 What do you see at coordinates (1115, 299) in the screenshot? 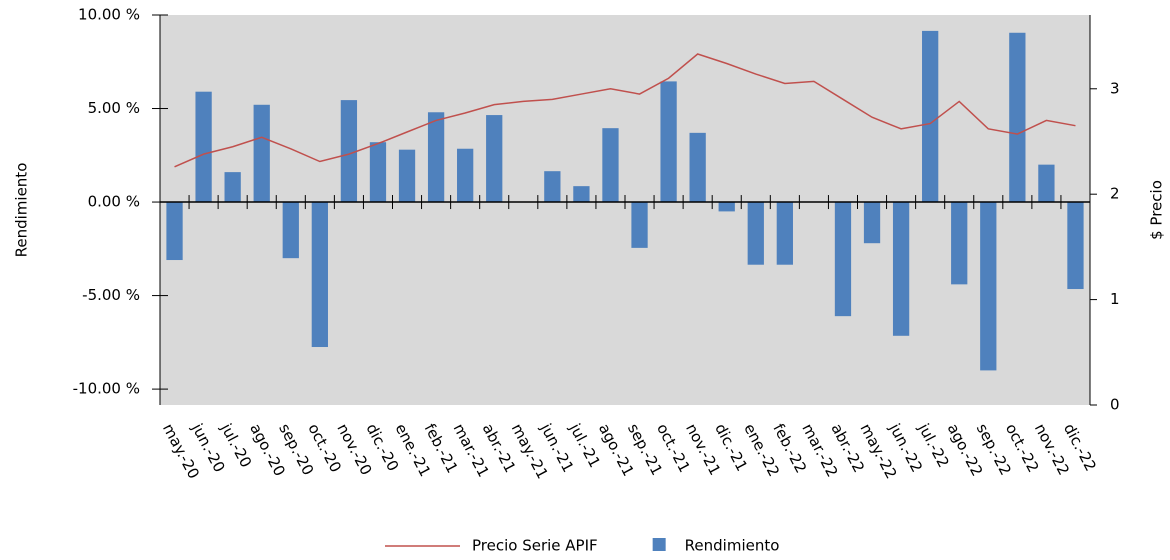
I see `y2-tick-label: 1` at bounding box center [1115, 299].